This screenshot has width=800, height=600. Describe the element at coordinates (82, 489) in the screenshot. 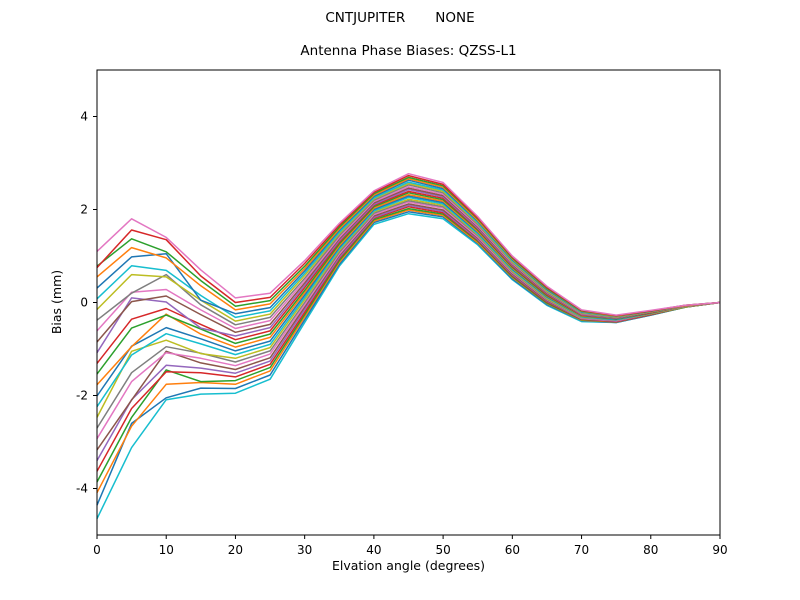

I see `y-tick-label: -4` at that location.